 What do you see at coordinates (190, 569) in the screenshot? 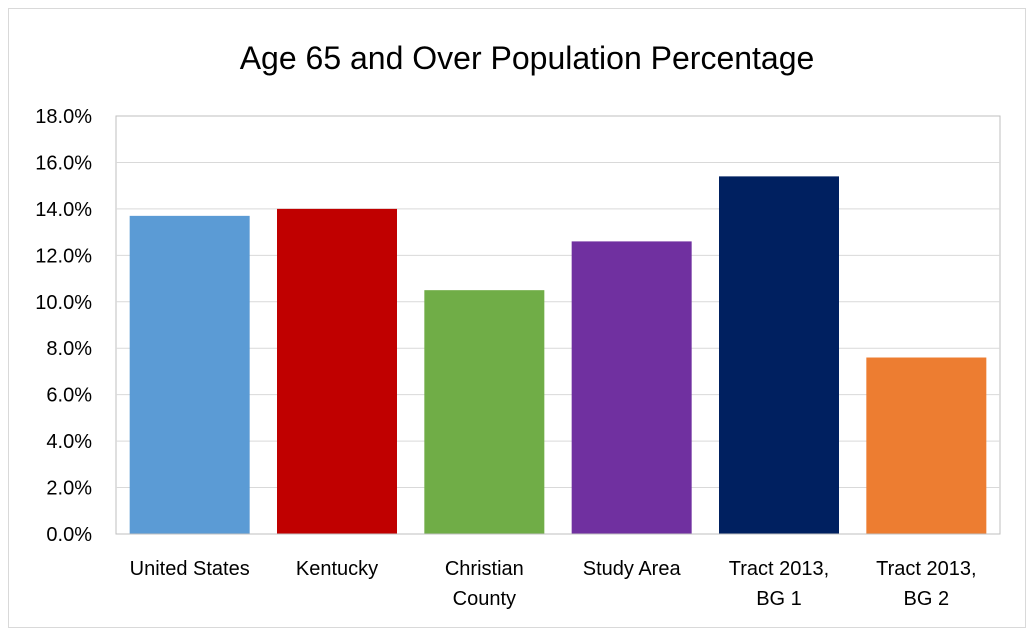
I see `x-category-label: United States` at bounding box center [190, 569].